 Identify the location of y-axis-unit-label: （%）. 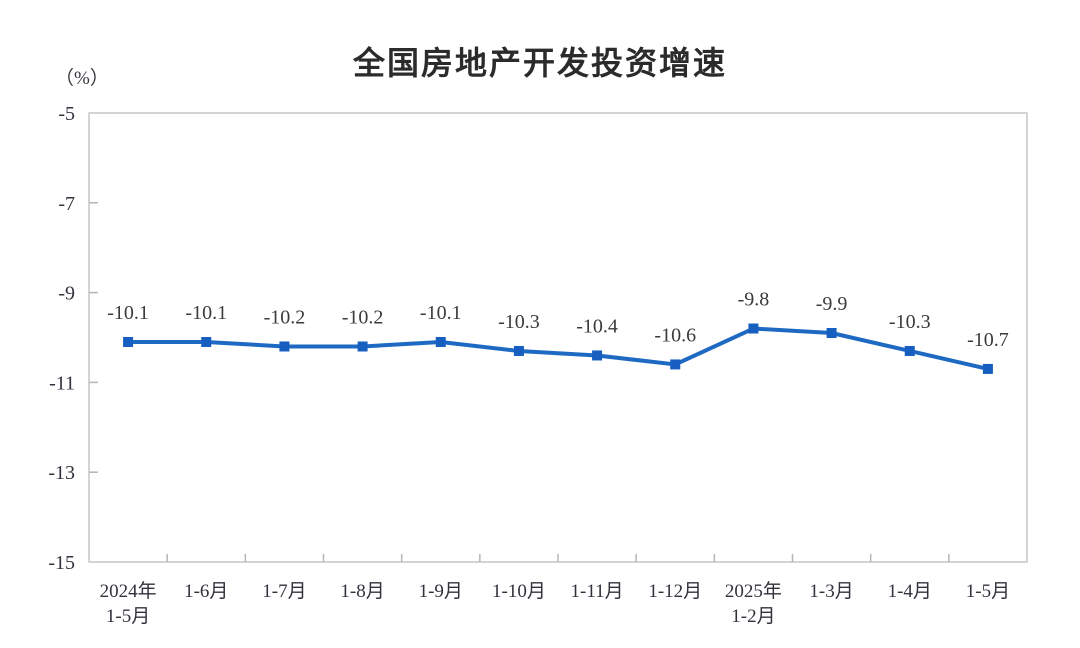
(82, 78).